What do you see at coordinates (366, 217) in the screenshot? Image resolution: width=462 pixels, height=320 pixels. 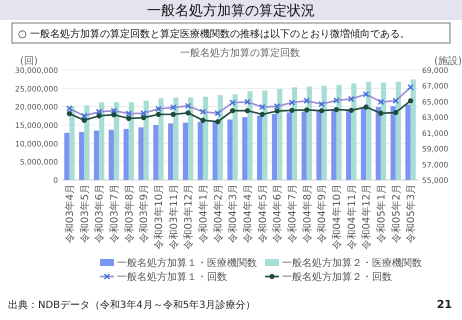 I see `x-tick-label: 令和04年12月` at bounding box center [366, 217].